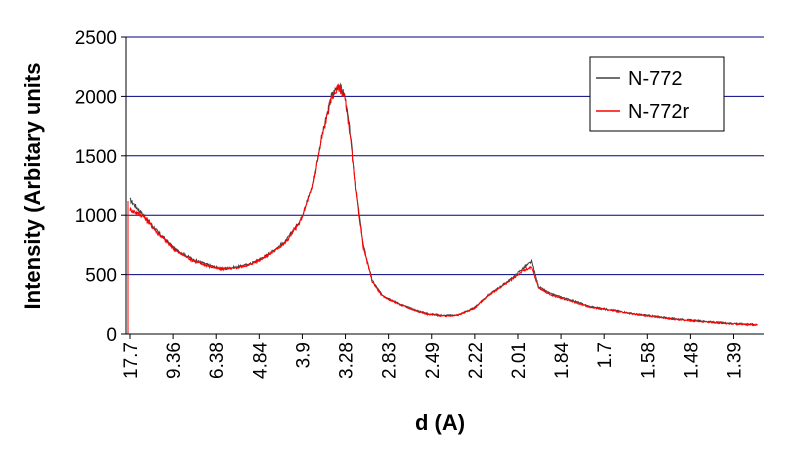  I want to click on x-tick-label: 1.48, so click(691, 360).